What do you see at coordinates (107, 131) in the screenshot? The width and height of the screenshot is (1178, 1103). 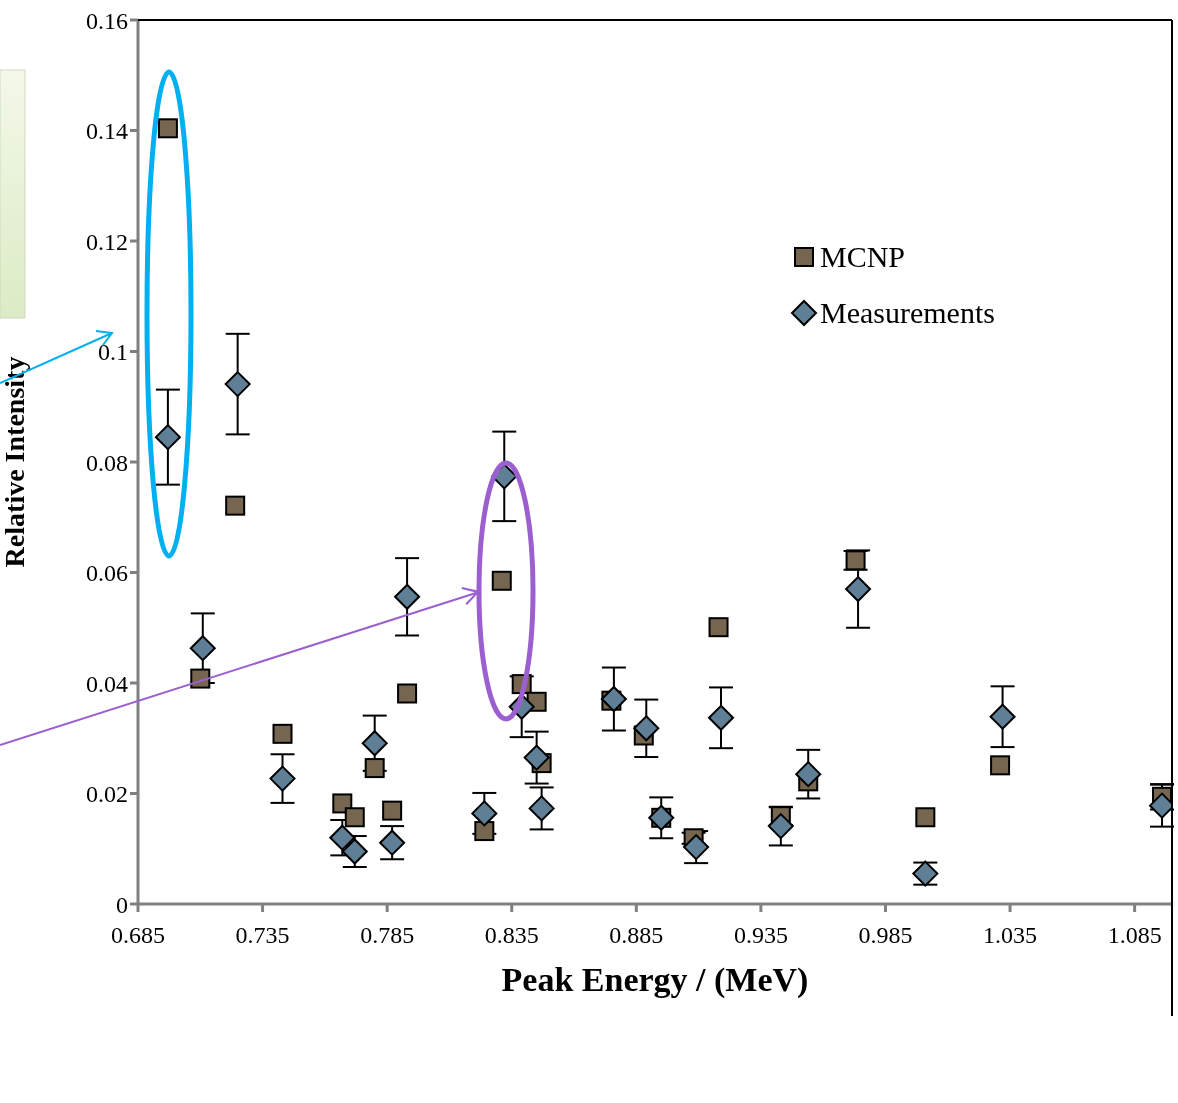 I see `y-tick-label: 0.14` at bounding box center [107, 131].